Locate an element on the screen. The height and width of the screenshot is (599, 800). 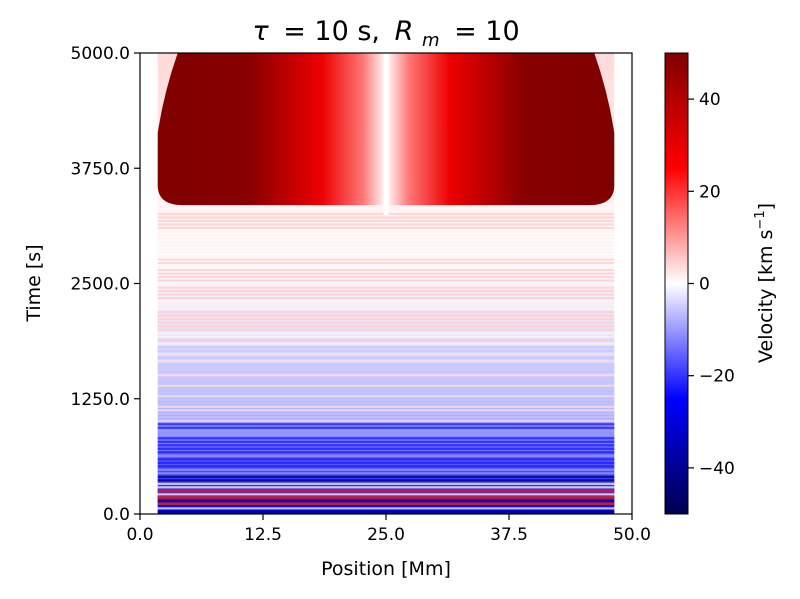
title-tau-value: = 10 s, is located at coordinates (331, 31).